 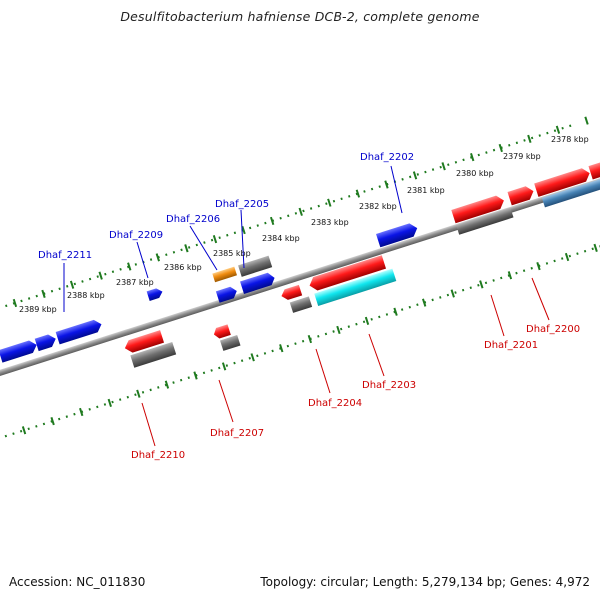 What do you see at coordinates (389, 385) in the screenshot?
I see `gene-label: Dhaf_2203` at bounding box center [389, 385].